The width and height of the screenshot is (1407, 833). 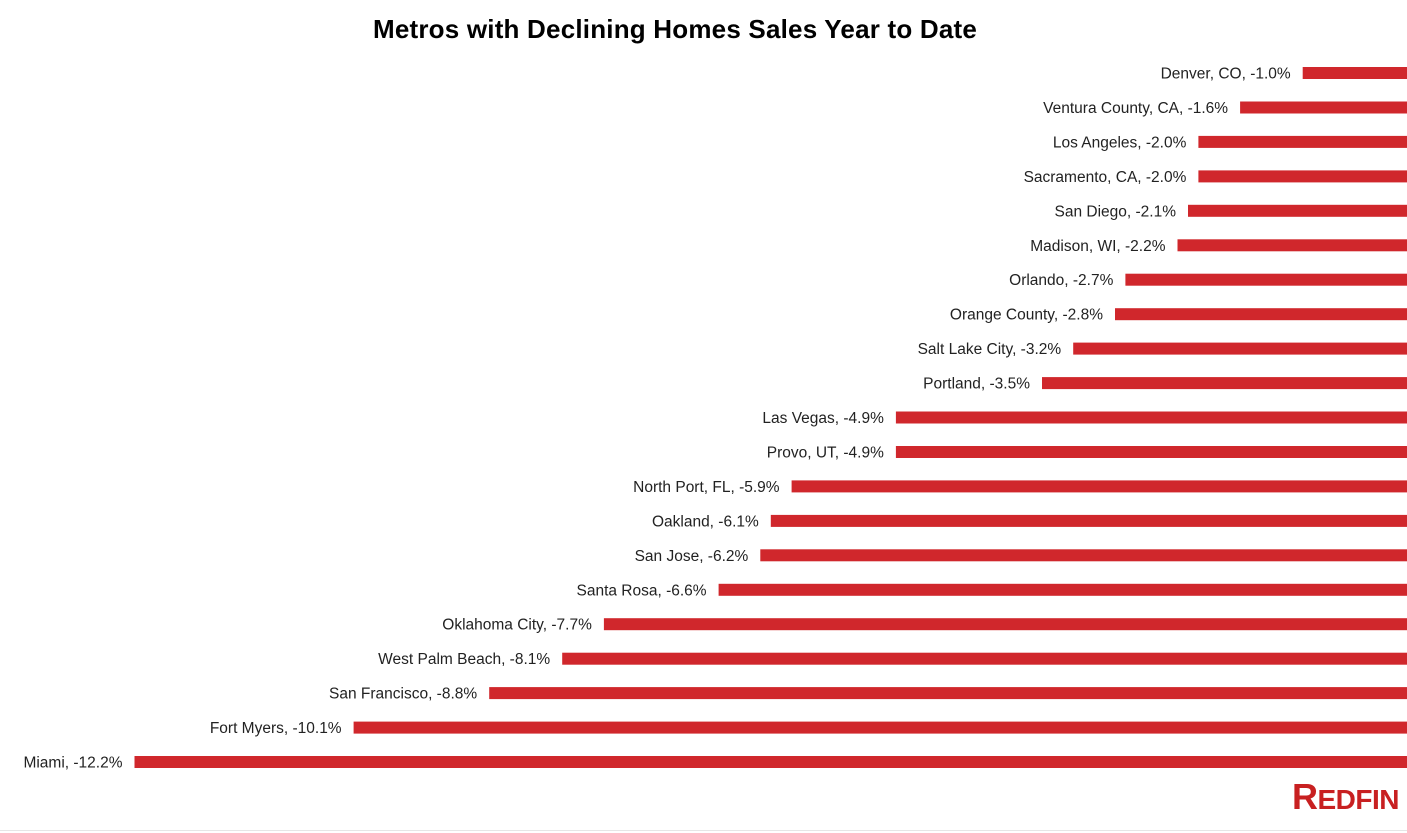 I want to click on bar-label: Orlando, -2.7%, so click(x=1061, y=280).